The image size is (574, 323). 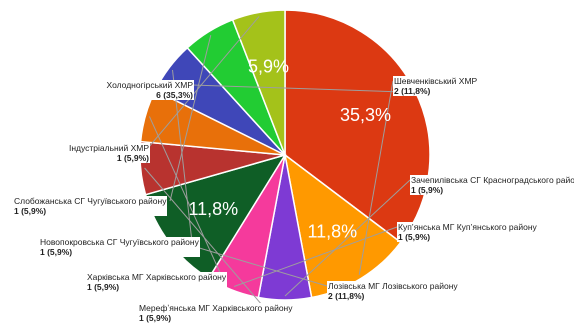 What do you see at coordinates (365, 115) in the screenshot?
I see `slice-percent-label: 35,3%` at bounding box center [365, 115].